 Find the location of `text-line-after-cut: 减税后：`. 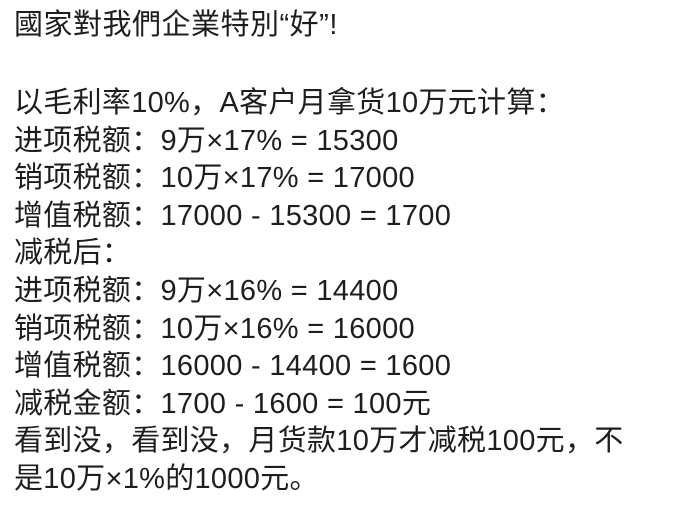

text-line-after-cut: 减税后： is located at coordinates (73, 253).